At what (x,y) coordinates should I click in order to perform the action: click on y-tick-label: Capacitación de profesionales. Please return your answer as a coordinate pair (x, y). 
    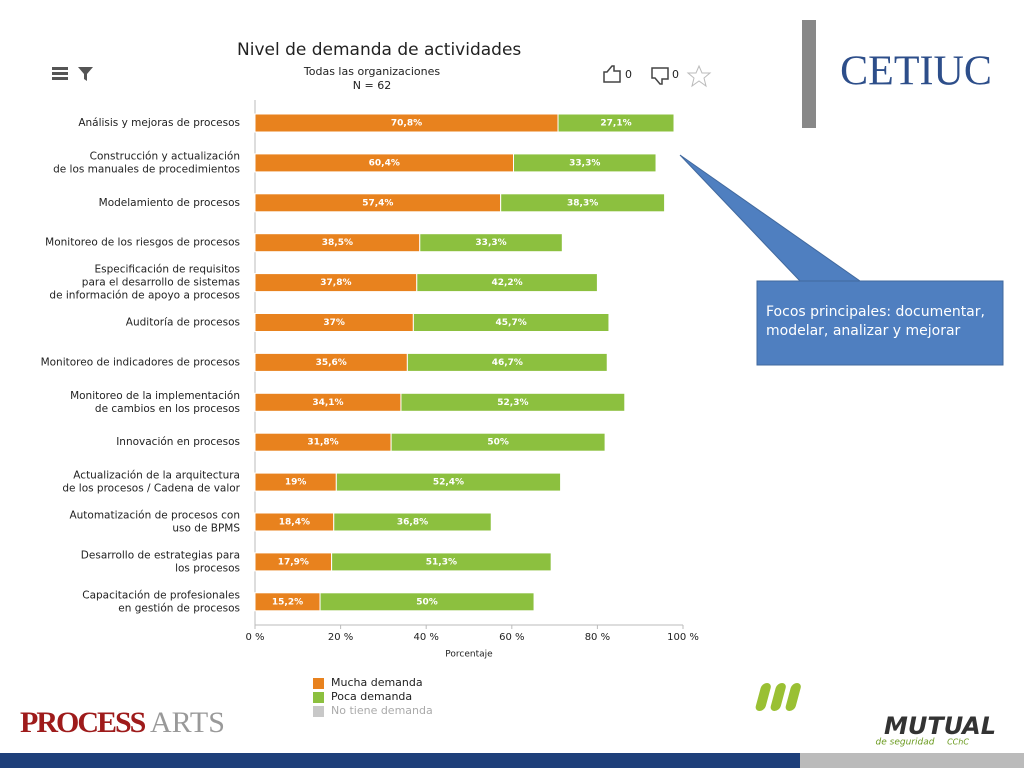
    Looking at the image, I should click on (161, 595).